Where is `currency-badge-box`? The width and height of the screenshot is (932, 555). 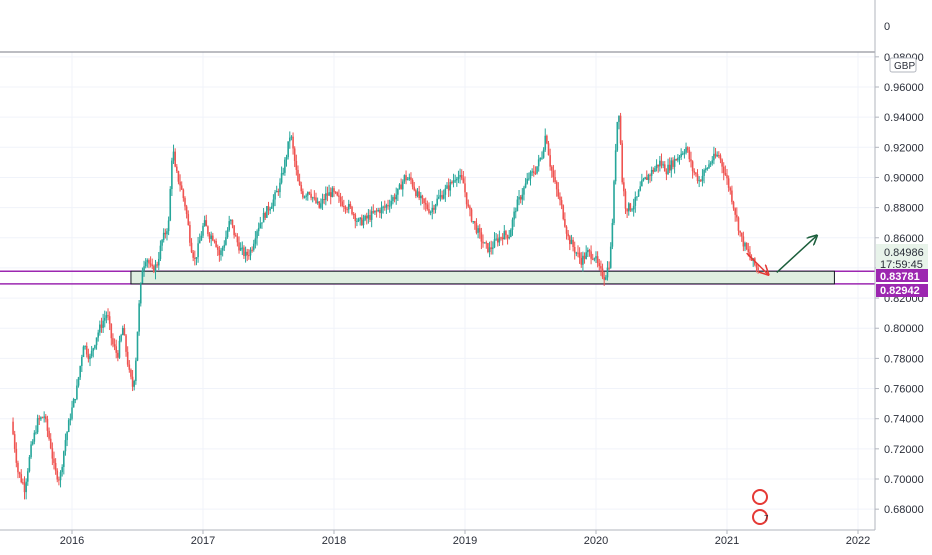
currency-badge-box is located at coordinates (903, 65).